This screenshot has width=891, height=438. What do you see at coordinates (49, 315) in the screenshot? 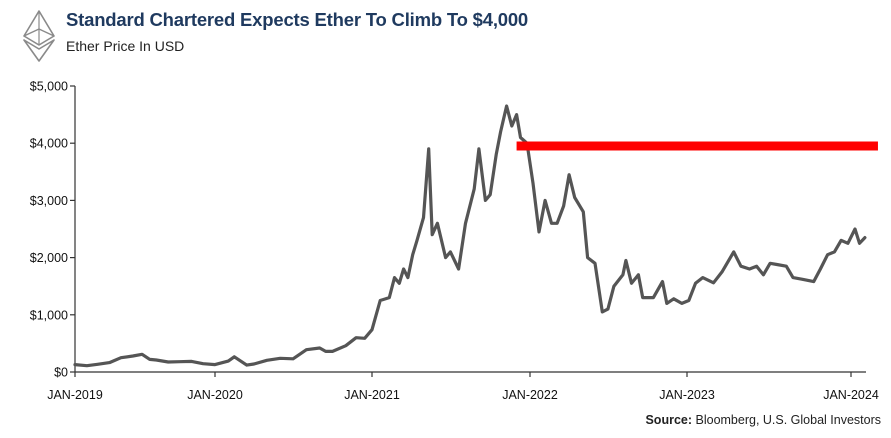
I see `y-tick-label: $1,000` at bounding box center [49, 315].